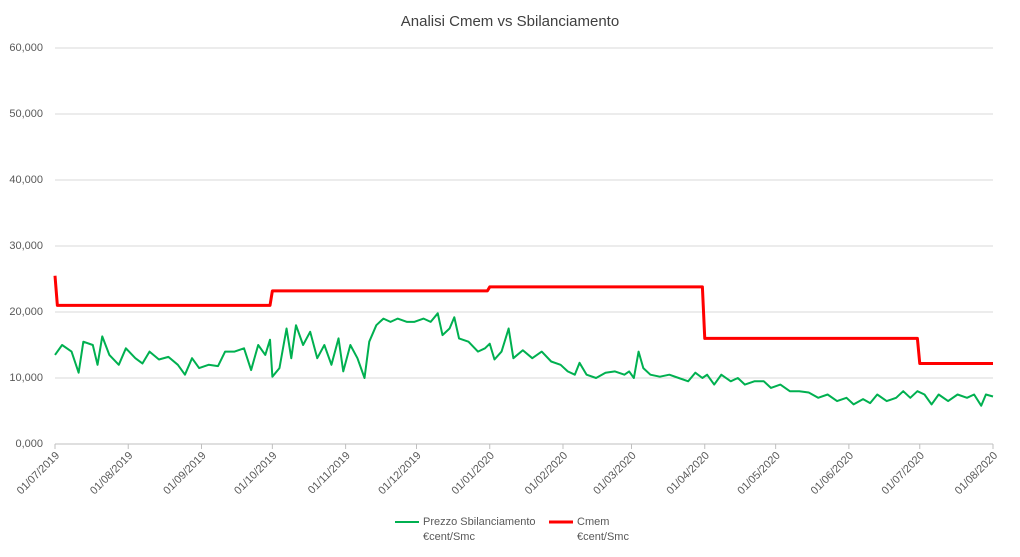 This screenshot has height=557, width=1020. I want to click on x-tick-label: 01/12/2019, so click(399, 473).